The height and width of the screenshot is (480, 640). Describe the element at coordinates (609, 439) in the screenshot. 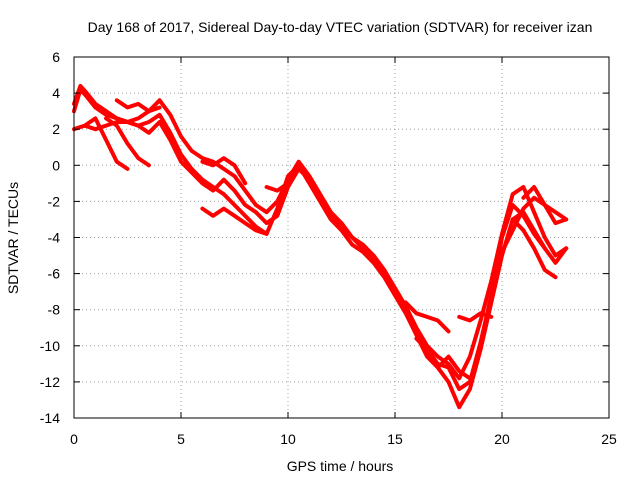

I see `x-tick-label: 25` at that location.